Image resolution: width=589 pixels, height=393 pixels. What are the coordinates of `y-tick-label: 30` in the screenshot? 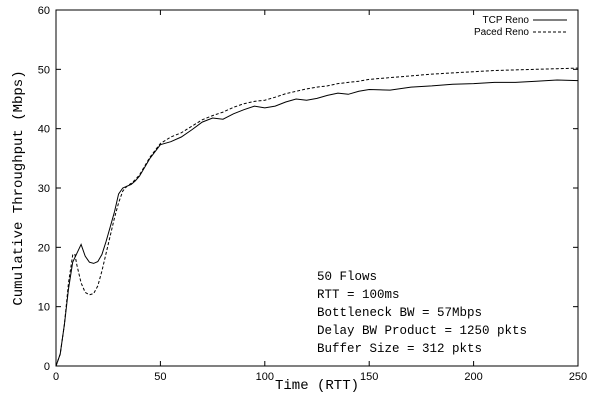 It's located at (44, 189).